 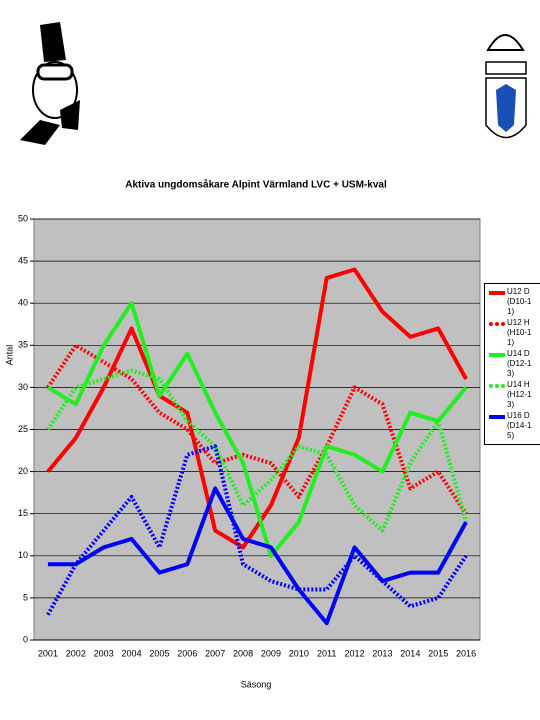 What do you see at coordinates (23, 345) in the screenshot?
I see `y-tick-label: 35` at bounding box center [23, 345].